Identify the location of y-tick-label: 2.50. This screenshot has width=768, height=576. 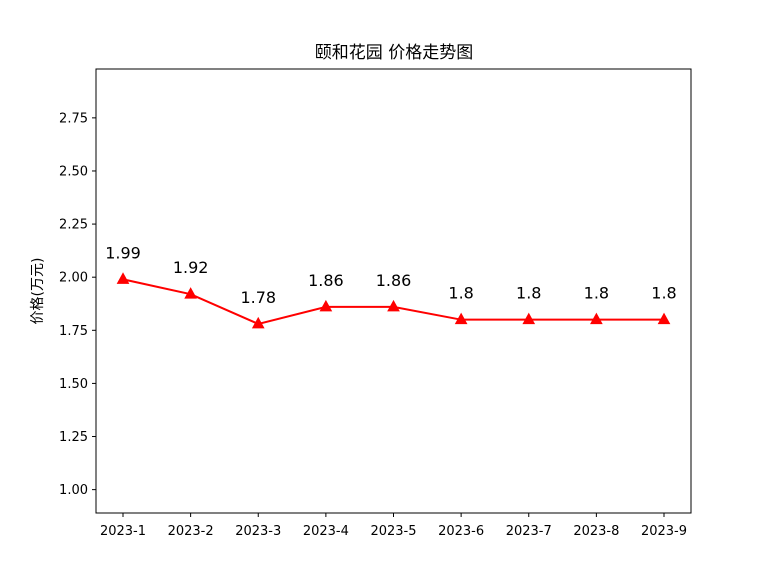
(73, 171).